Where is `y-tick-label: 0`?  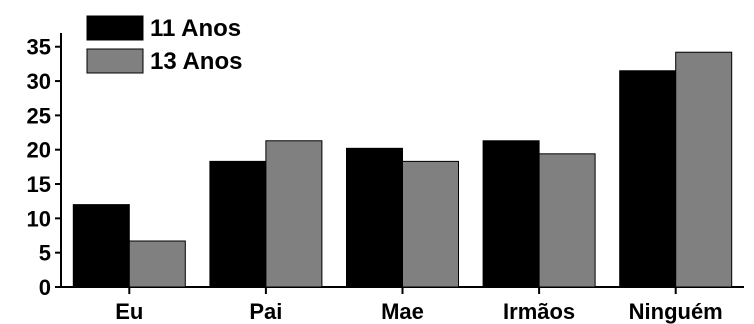
y-tick-label: 0 is located at coordinates (45, 287).